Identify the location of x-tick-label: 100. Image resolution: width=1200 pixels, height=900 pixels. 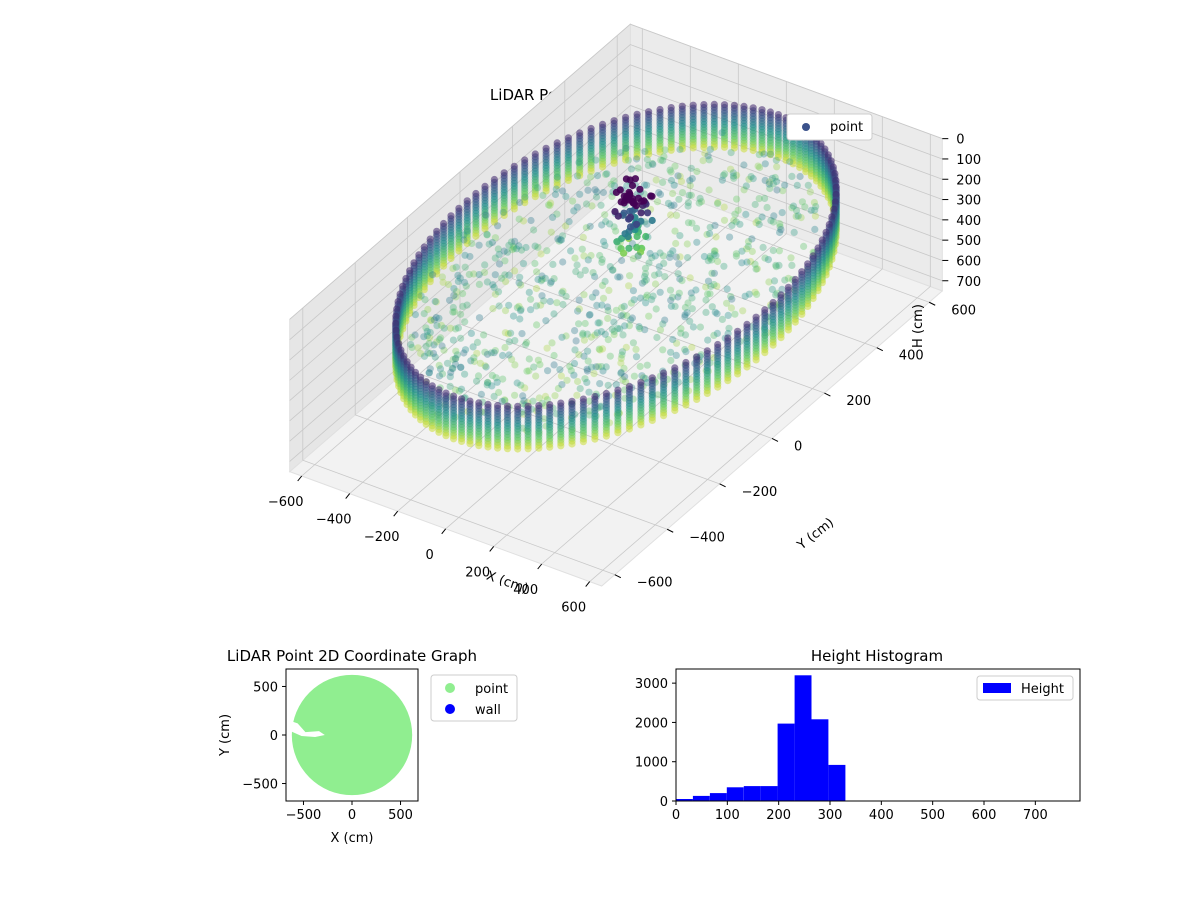
(727, 815).